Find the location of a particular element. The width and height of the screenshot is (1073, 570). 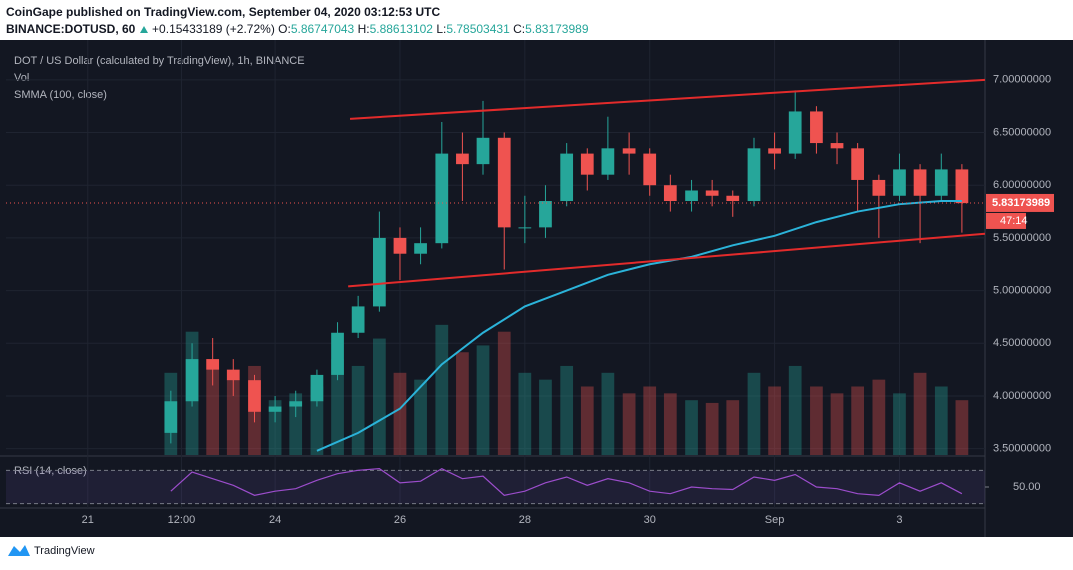

footer-logo: TradingView is located at coordinates (51, 551).